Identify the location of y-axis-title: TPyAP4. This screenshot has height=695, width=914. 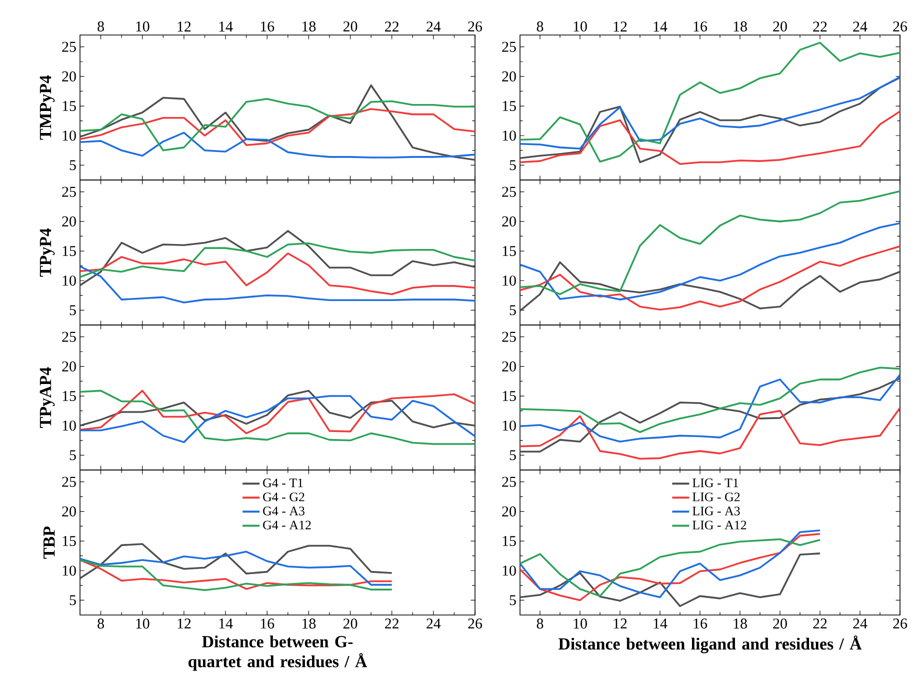
(47, 397).